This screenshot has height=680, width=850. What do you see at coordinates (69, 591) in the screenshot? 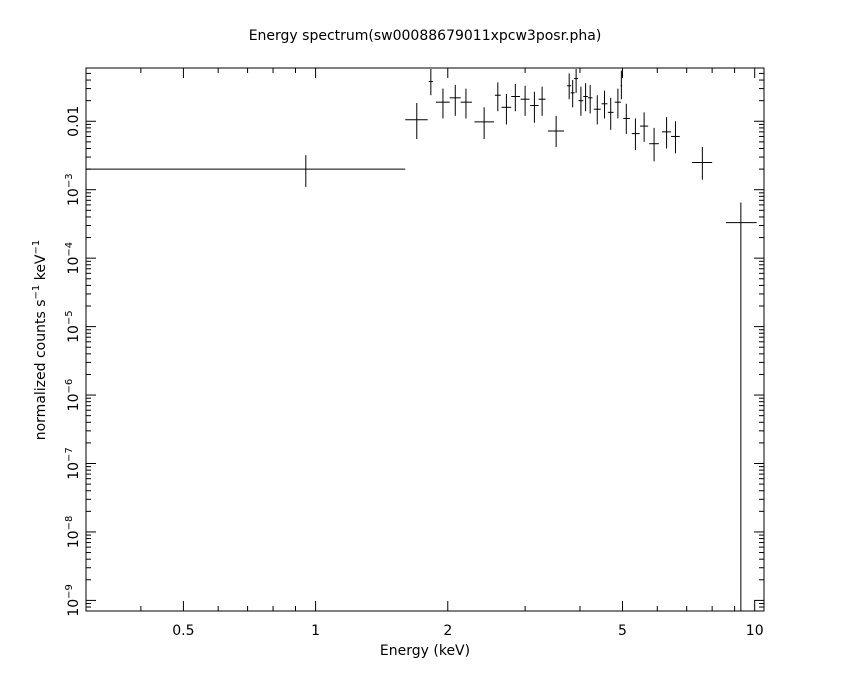
I see `y-tick-label-exponent: −9` at bounding box center [69, 591].